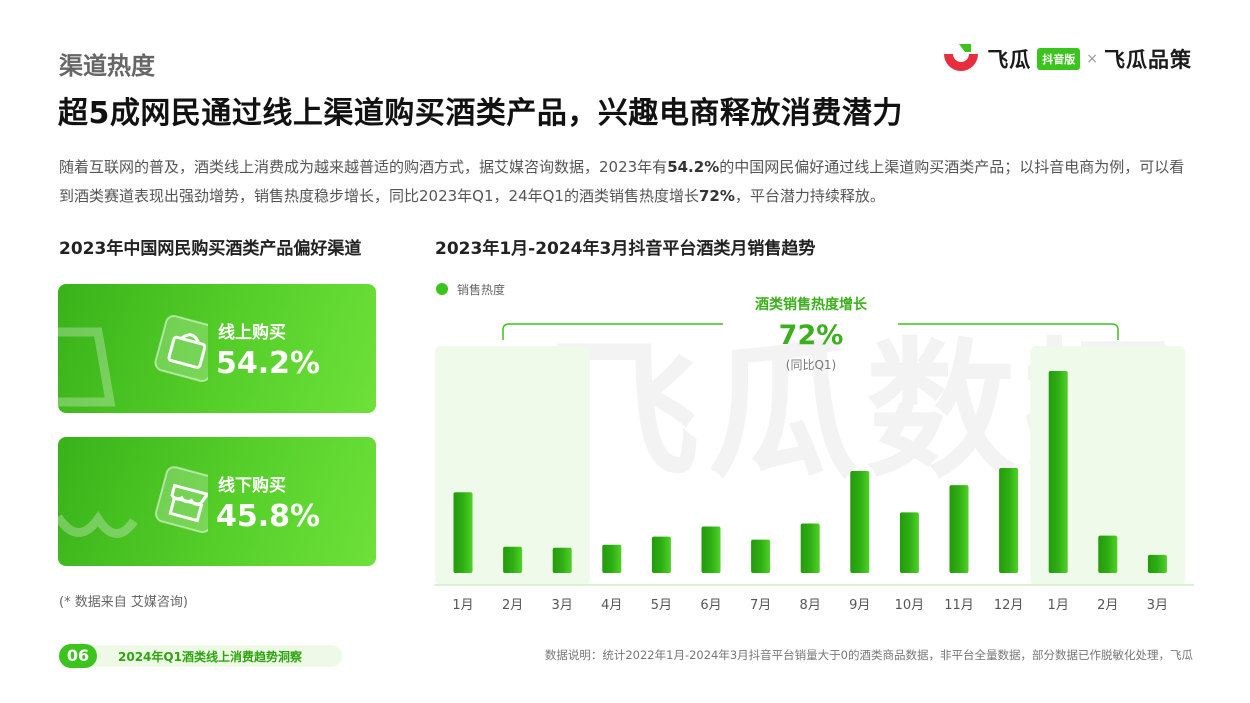  What do you see at coordinates (1148, 60) in the screenshot?
I see `brand-name-right: 飞瓜品策` at bounding box center [1148, 60].